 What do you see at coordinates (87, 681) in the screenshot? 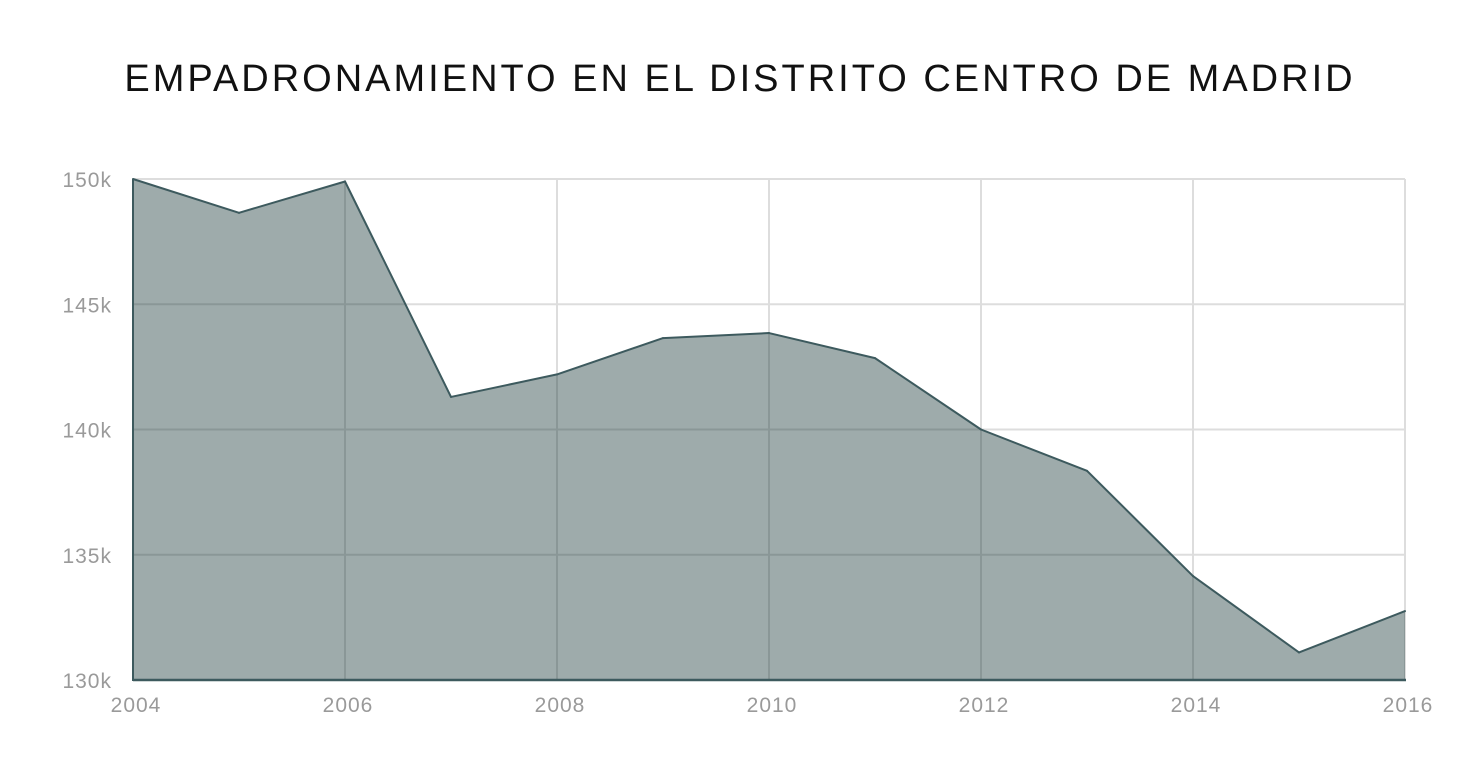
I see `y-tick-label: 130k` at bounding box center [87, 681].